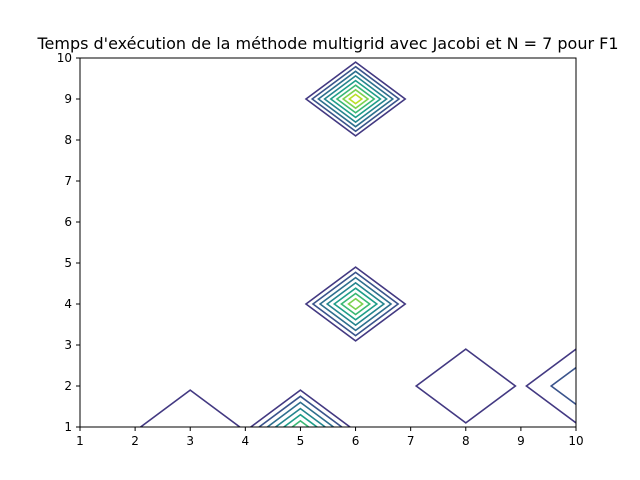 This screenshot has width=640, height=480. What do you see at coordinates (521, 441) in the screenshot?
I see `x-tick-label: 9` at bounding box center [521, 441].